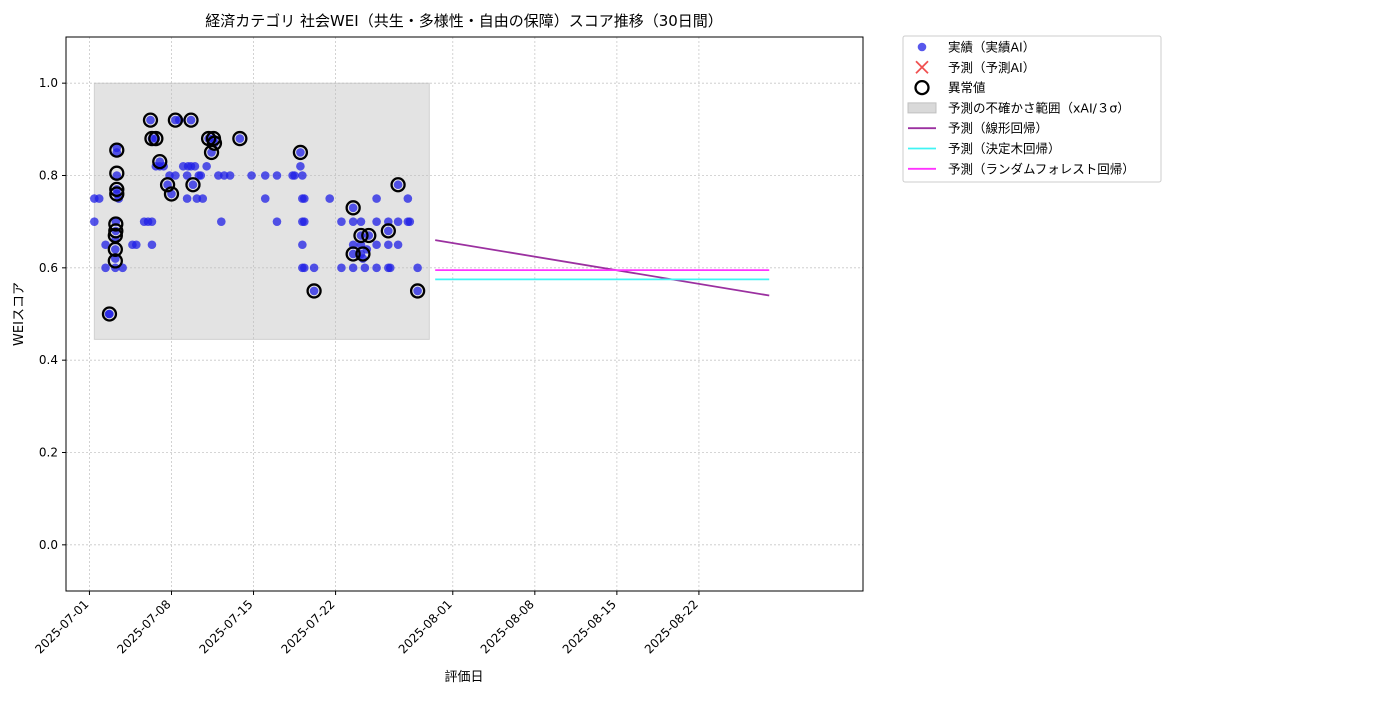 The image size is (1400, 704). Describe the element at coordinates (307, 626) in the screenshot. I see `x-tick-label: 2025-07-22` at that location.